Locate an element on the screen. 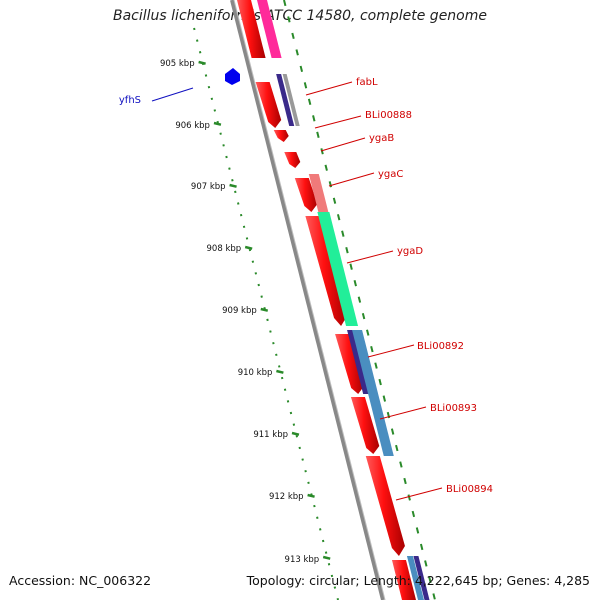  scale-tick-label: 905 kbp is located at coordinates (177, 64).